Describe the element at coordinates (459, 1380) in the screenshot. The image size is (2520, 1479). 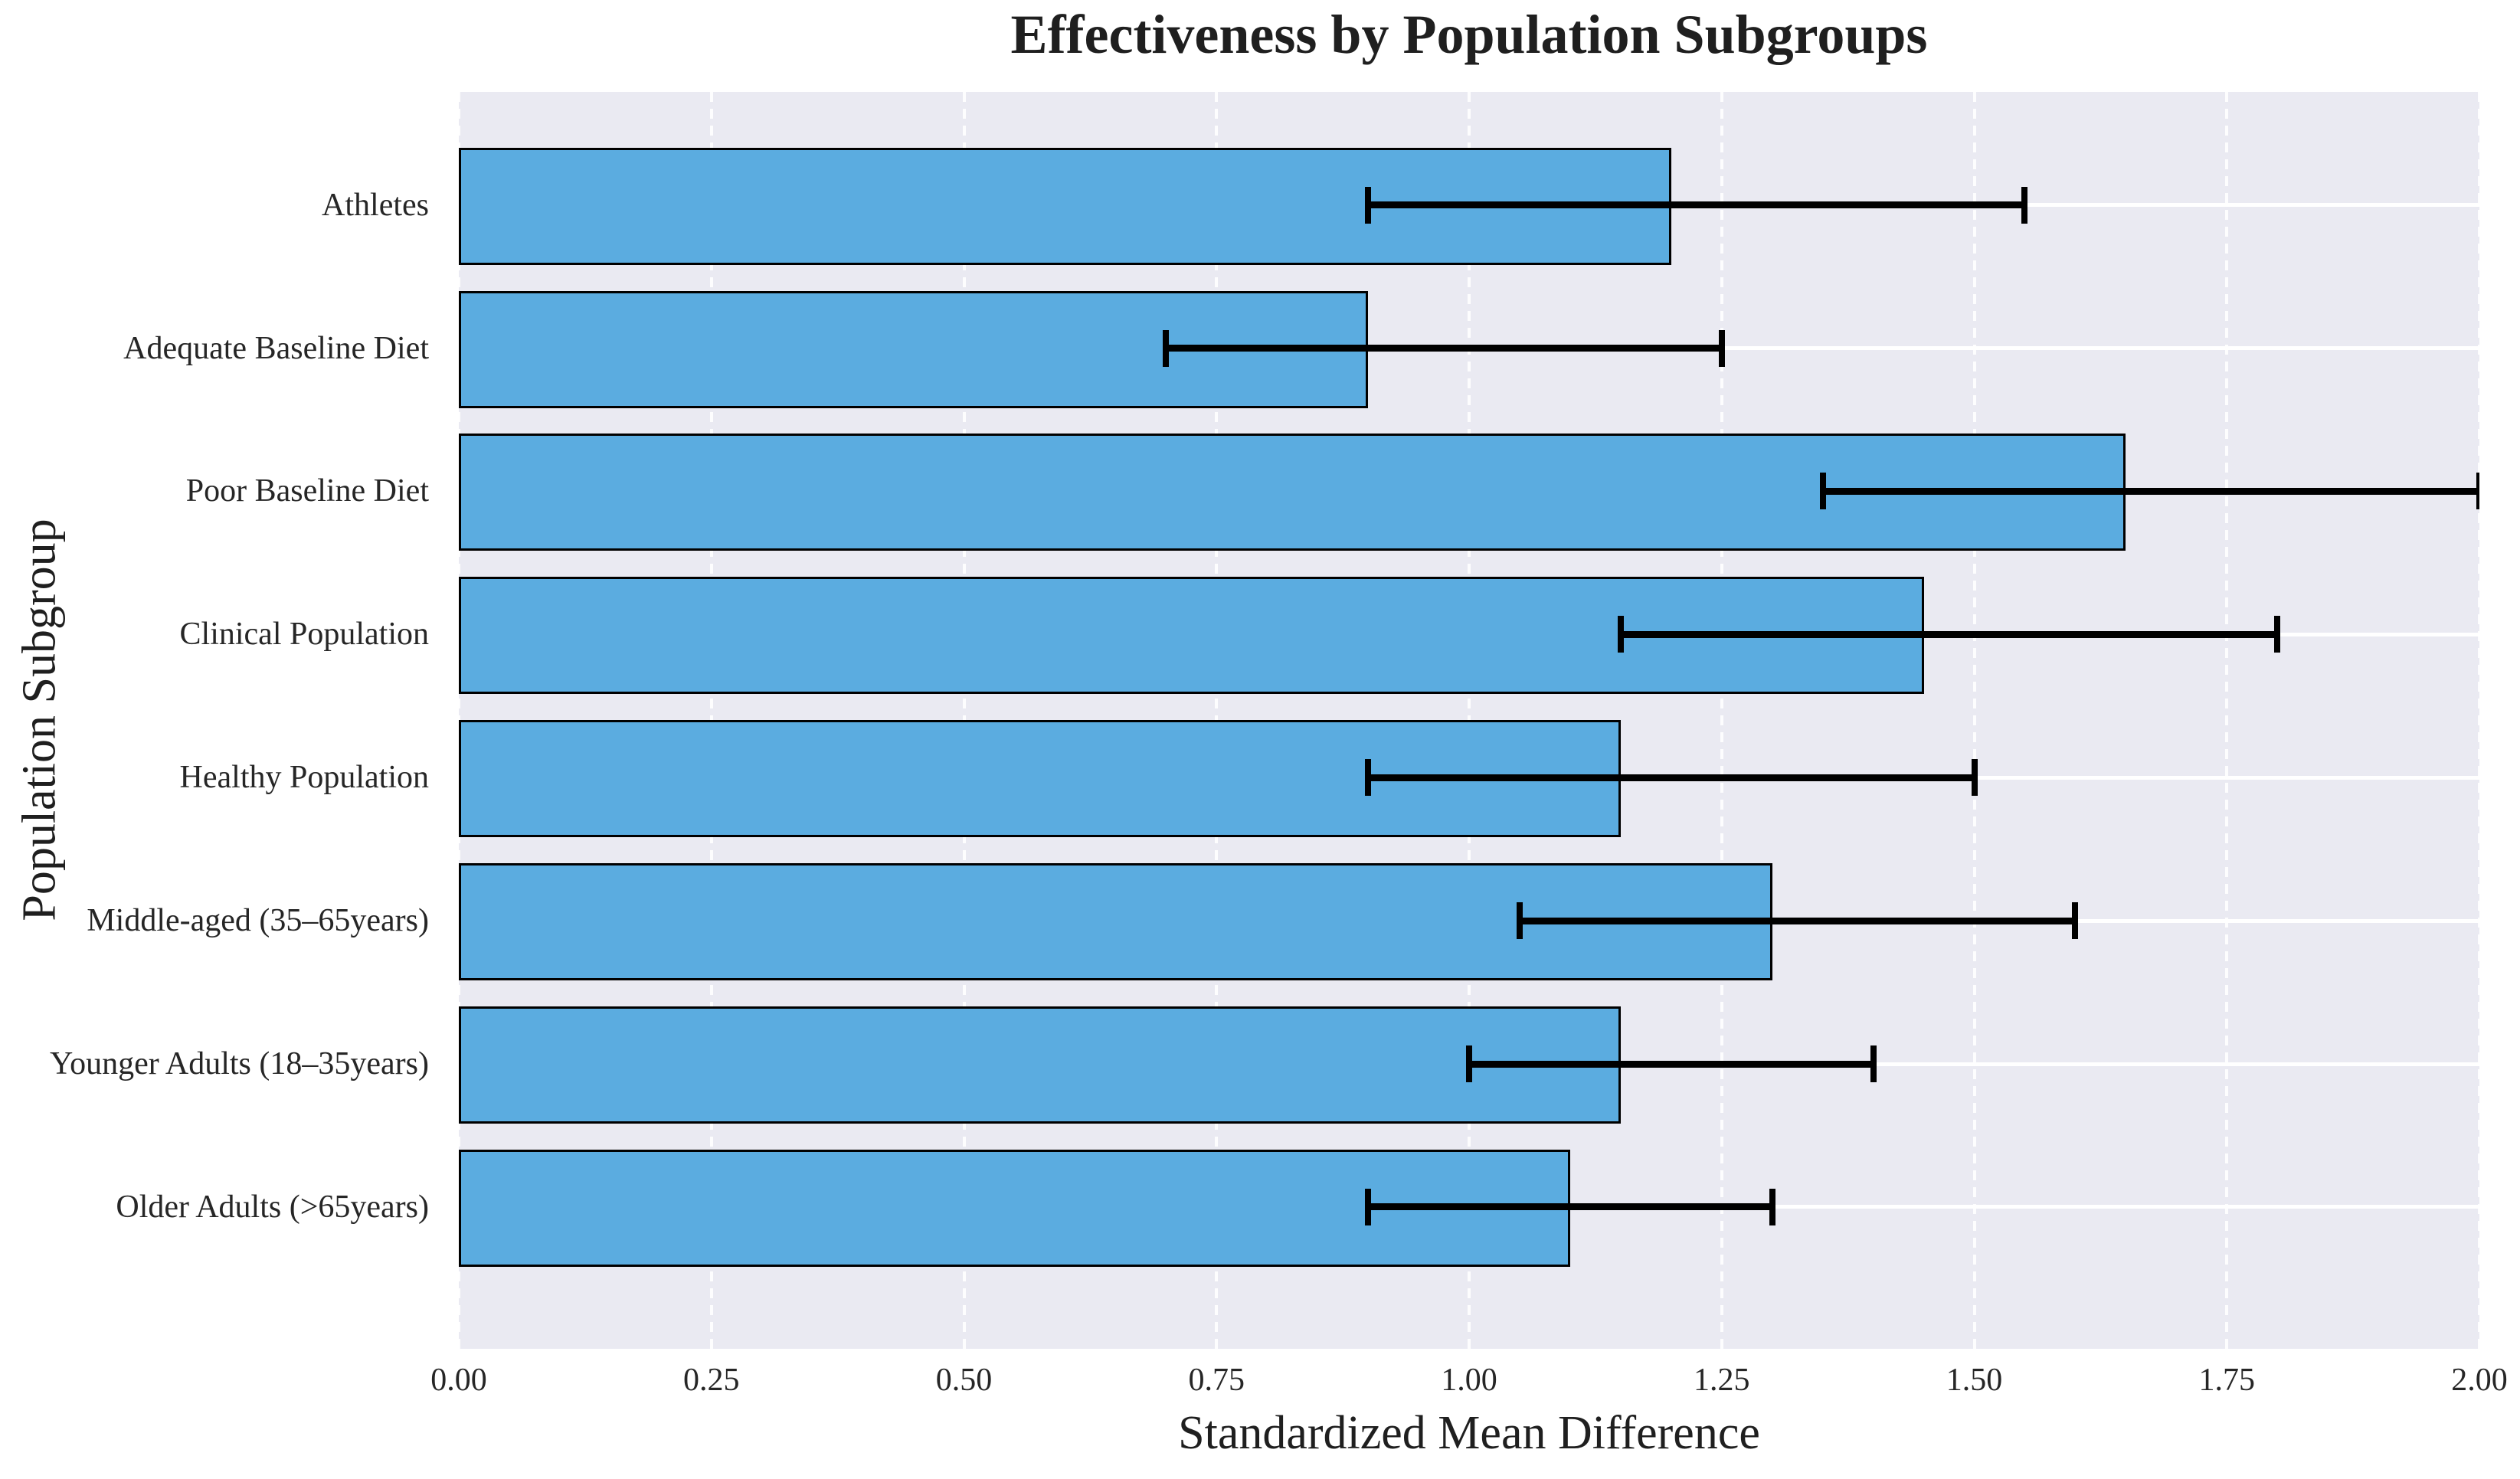
I see `x-tick-label: 0.00` at that location.